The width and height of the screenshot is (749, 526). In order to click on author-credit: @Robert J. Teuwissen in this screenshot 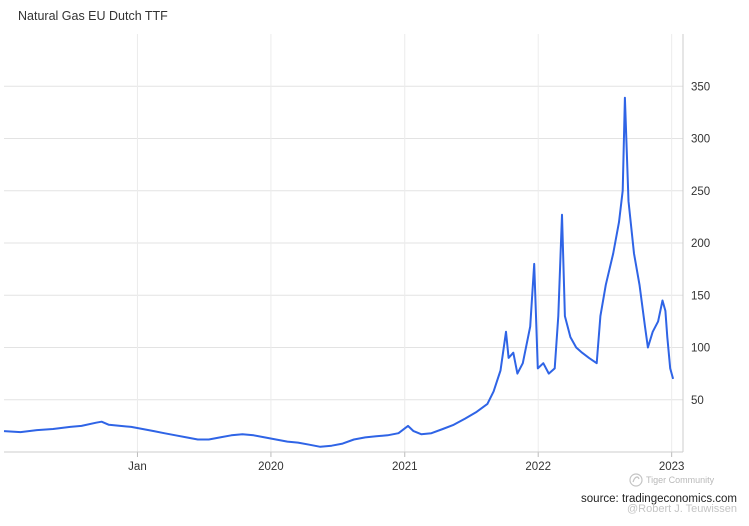, I will do `click(681, 509)`.